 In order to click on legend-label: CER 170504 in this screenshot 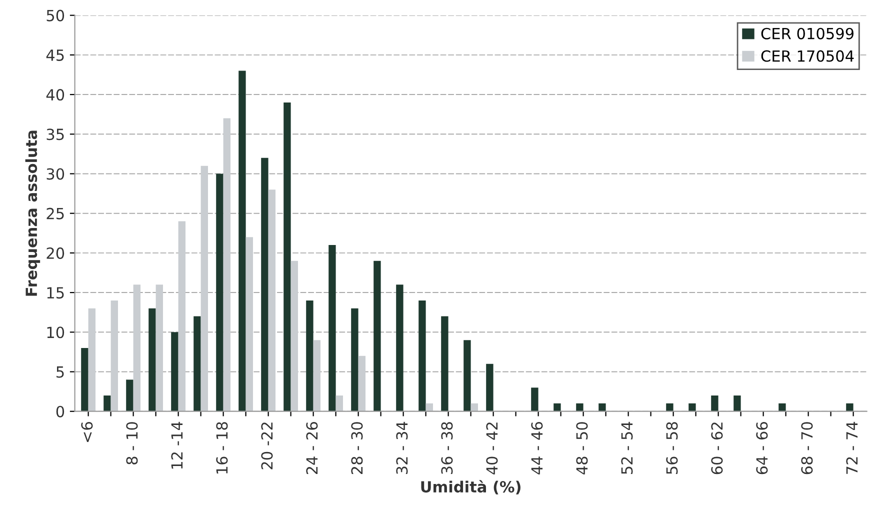, I will do `click(807, 56)`.